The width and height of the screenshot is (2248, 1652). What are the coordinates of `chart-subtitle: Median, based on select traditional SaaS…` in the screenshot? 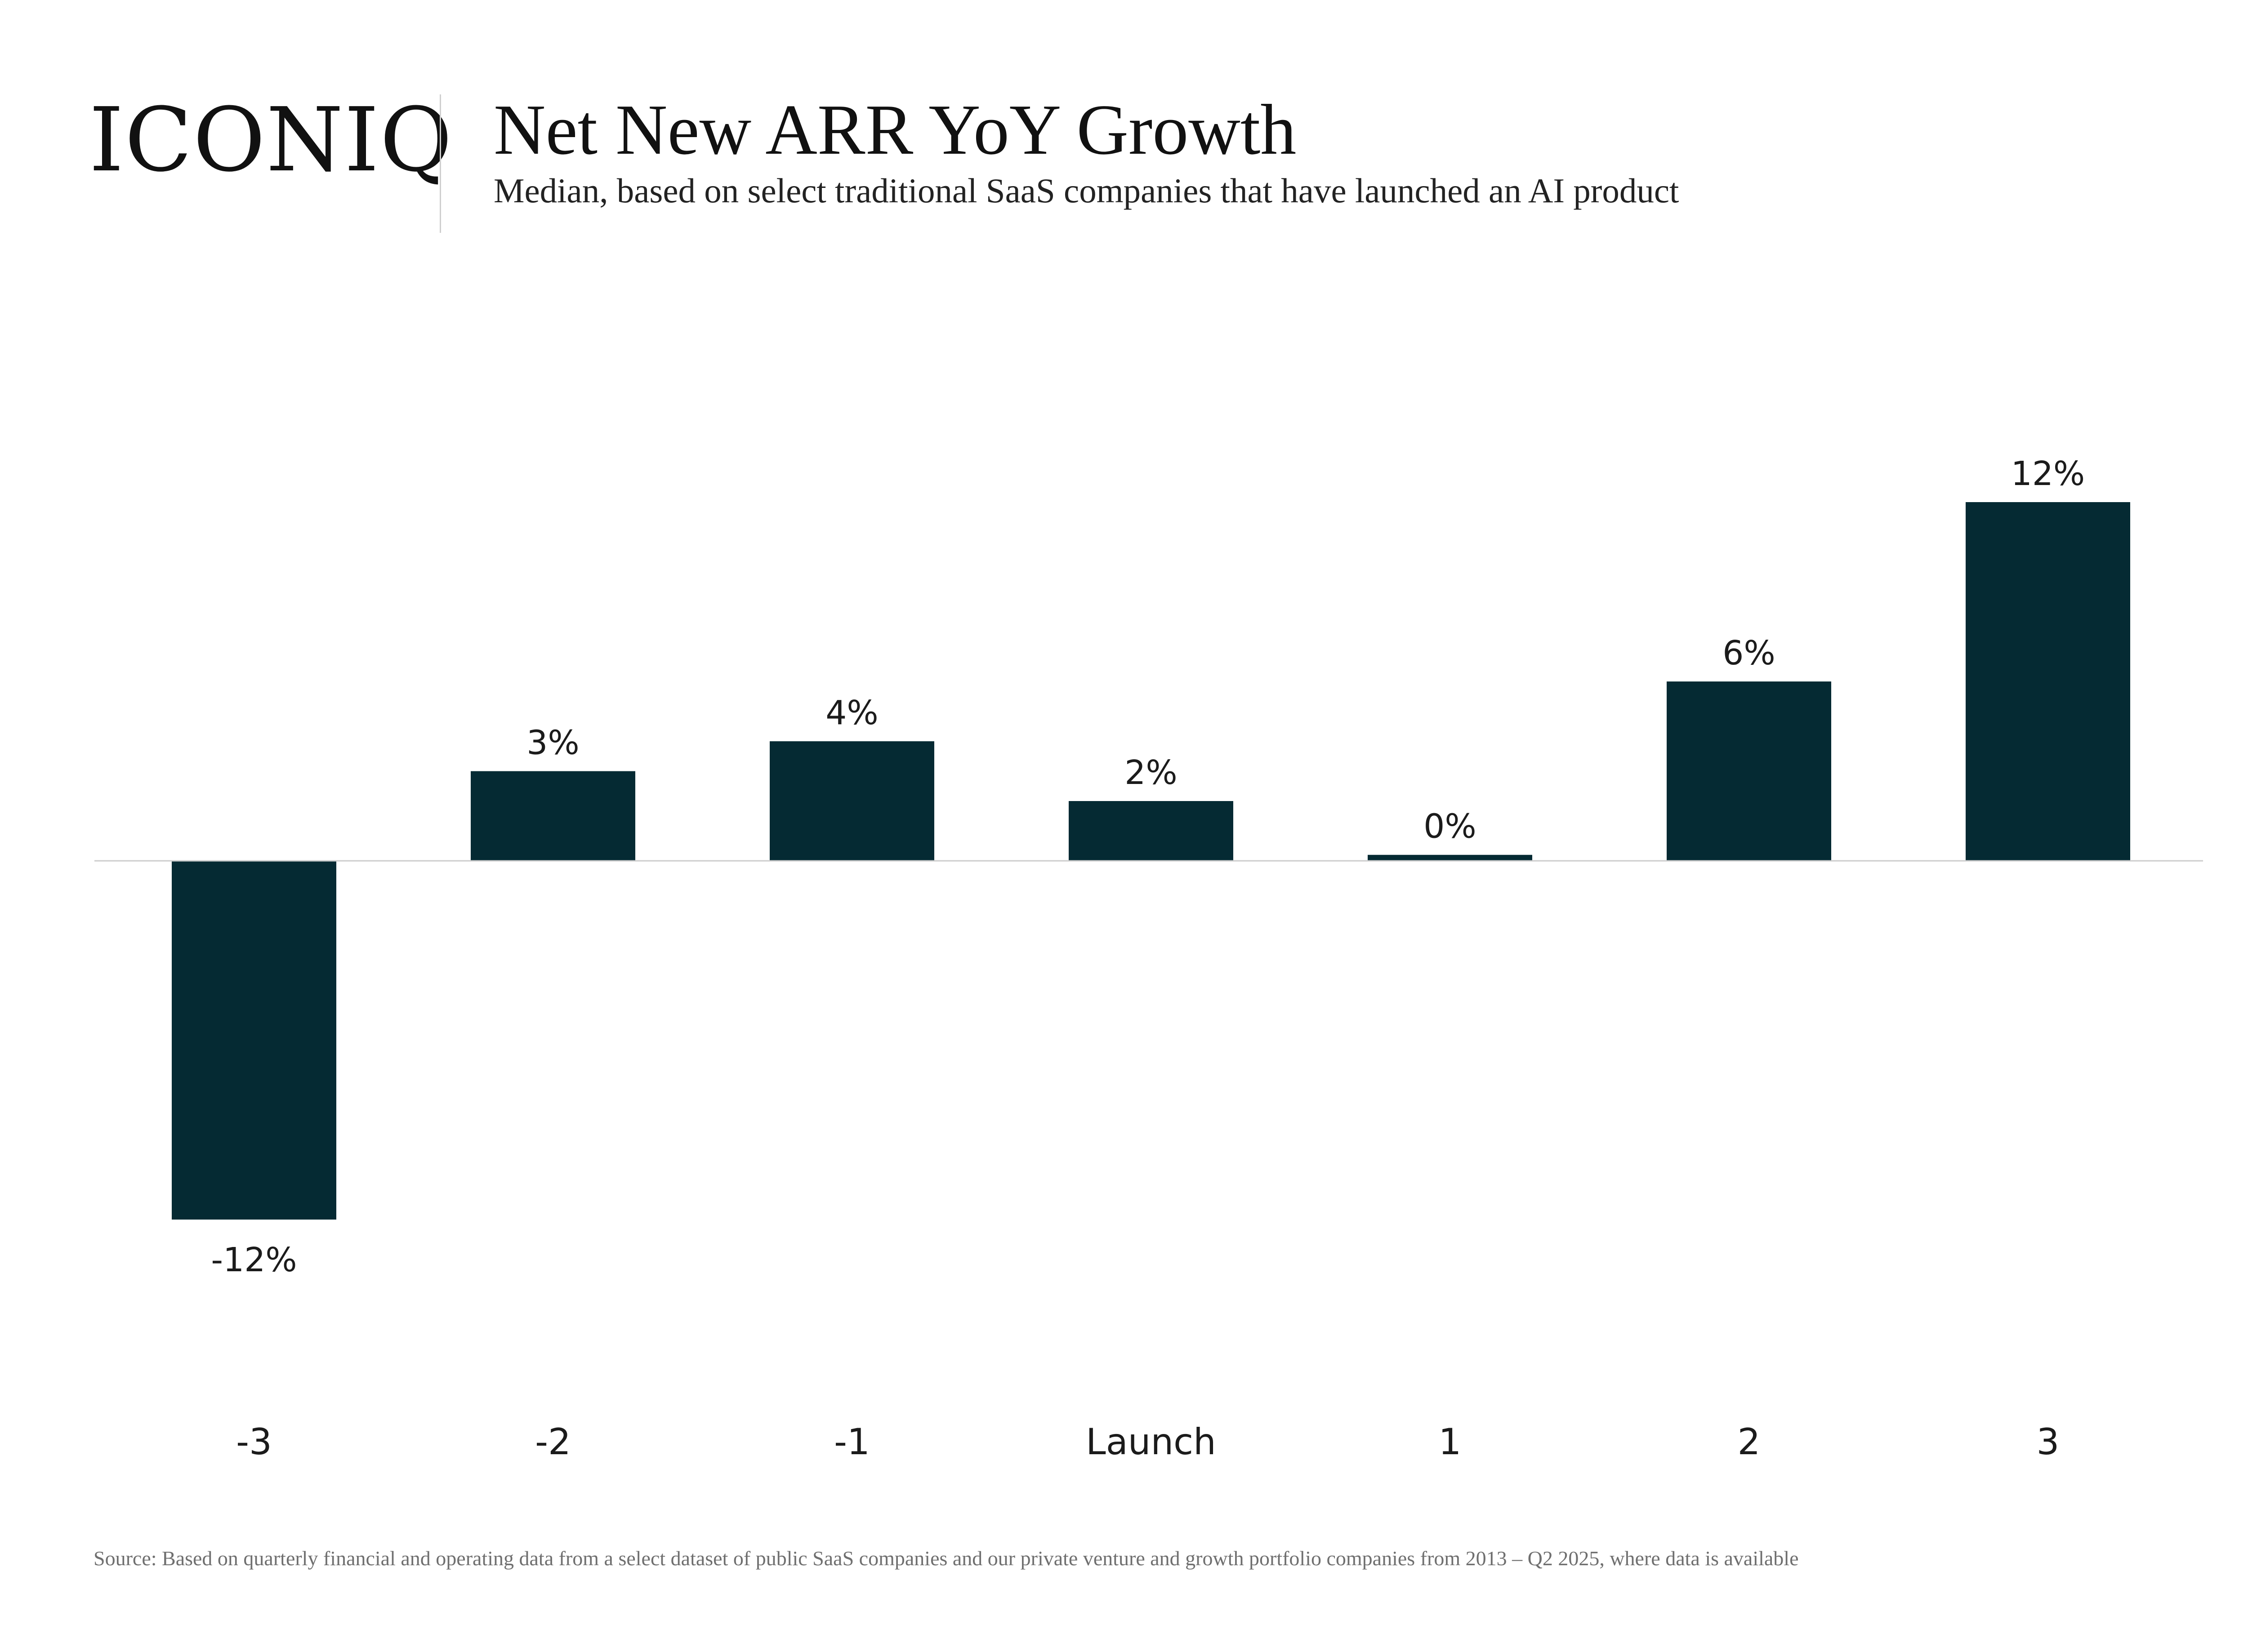 It's located at (1086, 191).